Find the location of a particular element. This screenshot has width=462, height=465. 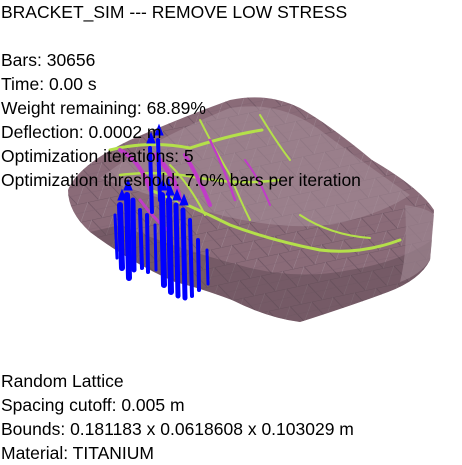

window-title: BRACKET_SIM --- REMOVE LOW STRESS is located at coordinates (181, 12).